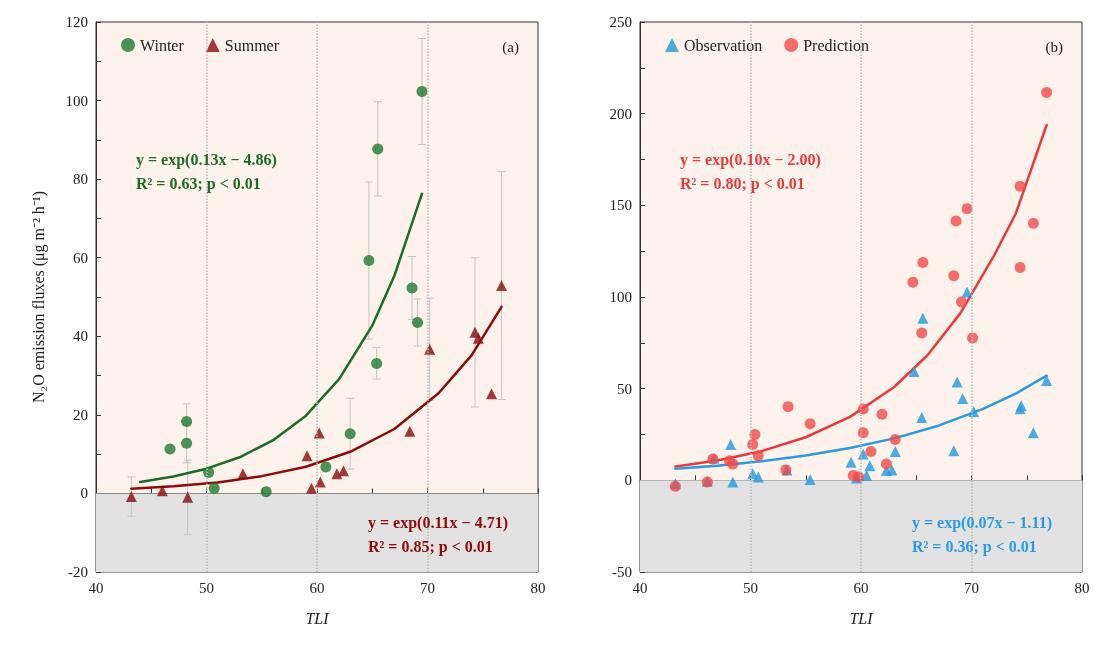 The width and height of the screenshot is (1104, 652). I want to click on y-tick-label: 50, so click(624, 388).